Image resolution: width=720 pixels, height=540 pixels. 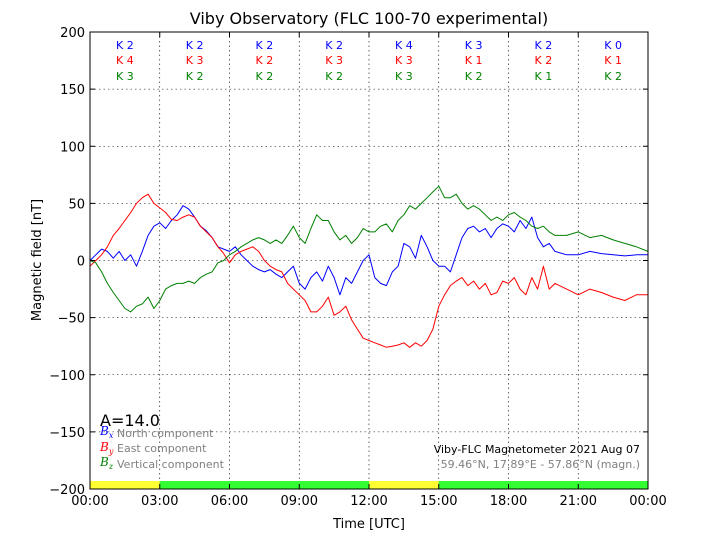 I want to click on y-tick-label: 100, so click(x=72, y=147).